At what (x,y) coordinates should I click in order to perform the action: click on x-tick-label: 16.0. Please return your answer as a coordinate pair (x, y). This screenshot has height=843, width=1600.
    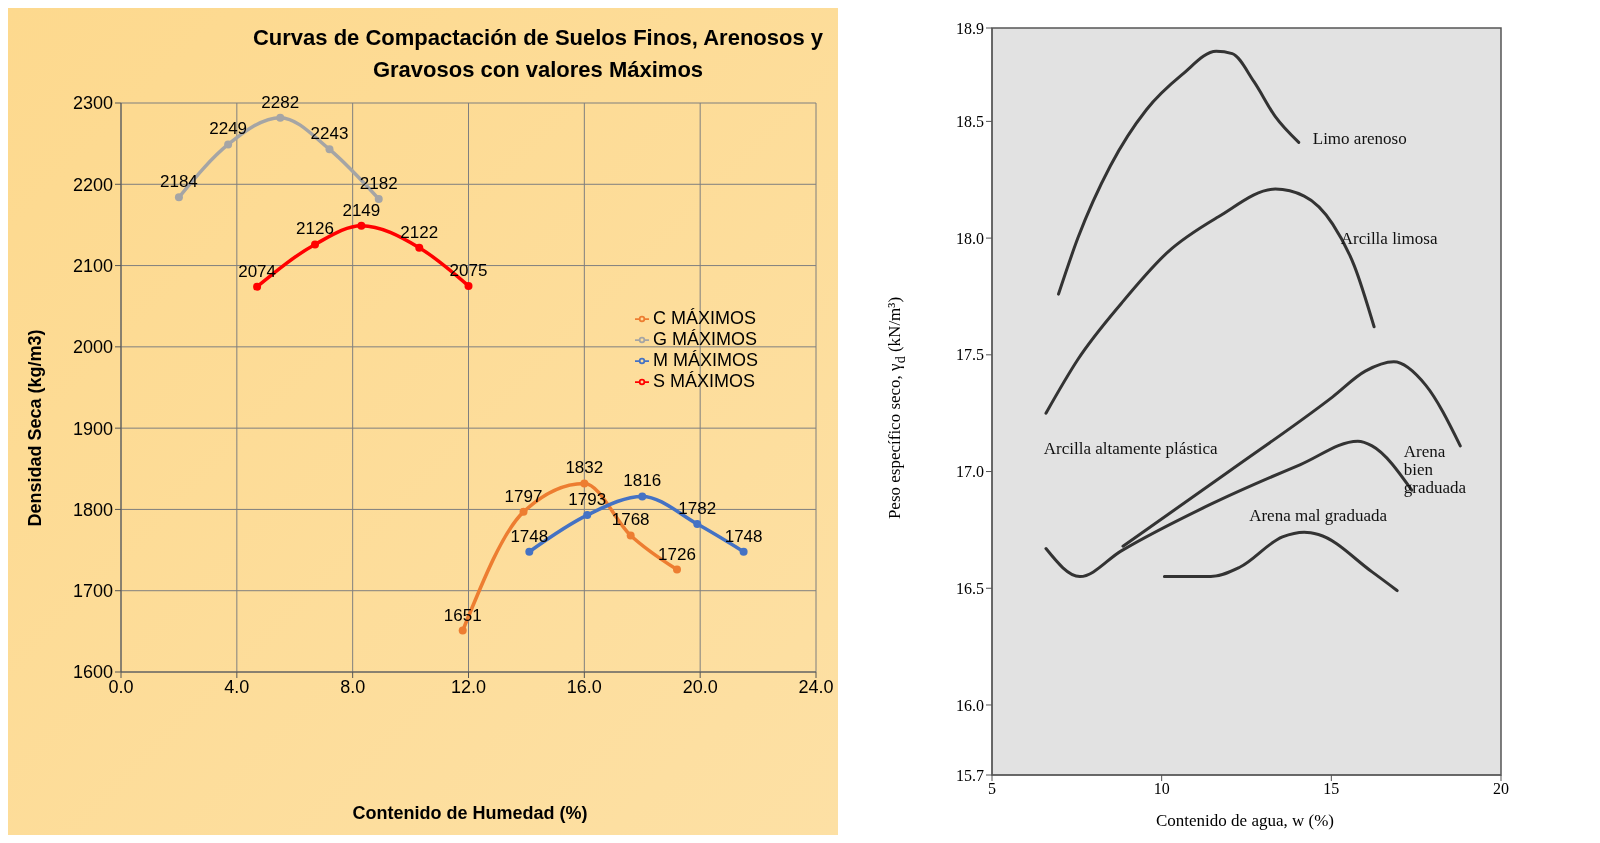
    Looking at the image, I should click on (584, 686).